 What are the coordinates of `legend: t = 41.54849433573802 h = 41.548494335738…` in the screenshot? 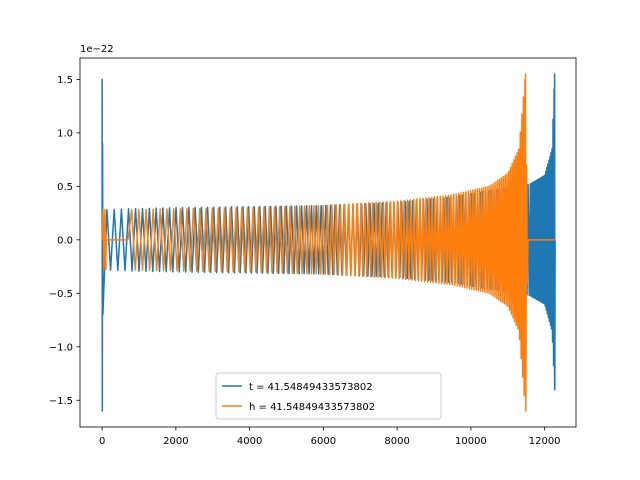 It's located at (328, 396).